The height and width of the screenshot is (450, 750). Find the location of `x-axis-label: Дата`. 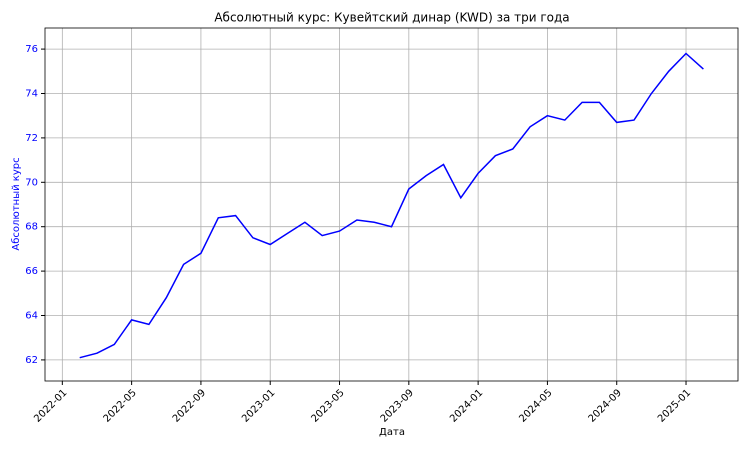

x-axis-label: Дата is located at coordinates (392, 432).